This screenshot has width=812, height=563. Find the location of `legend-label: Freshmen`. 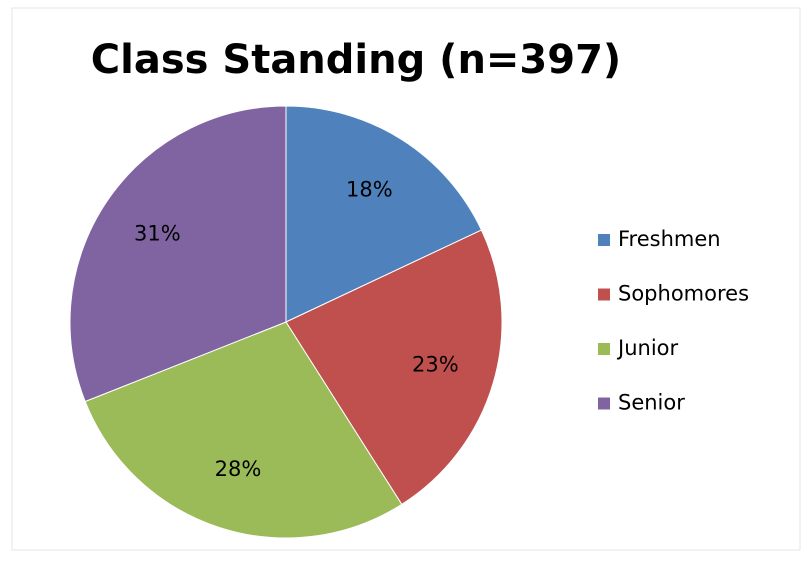

legend-label: Freshmen is located at coordinates (669, 239).